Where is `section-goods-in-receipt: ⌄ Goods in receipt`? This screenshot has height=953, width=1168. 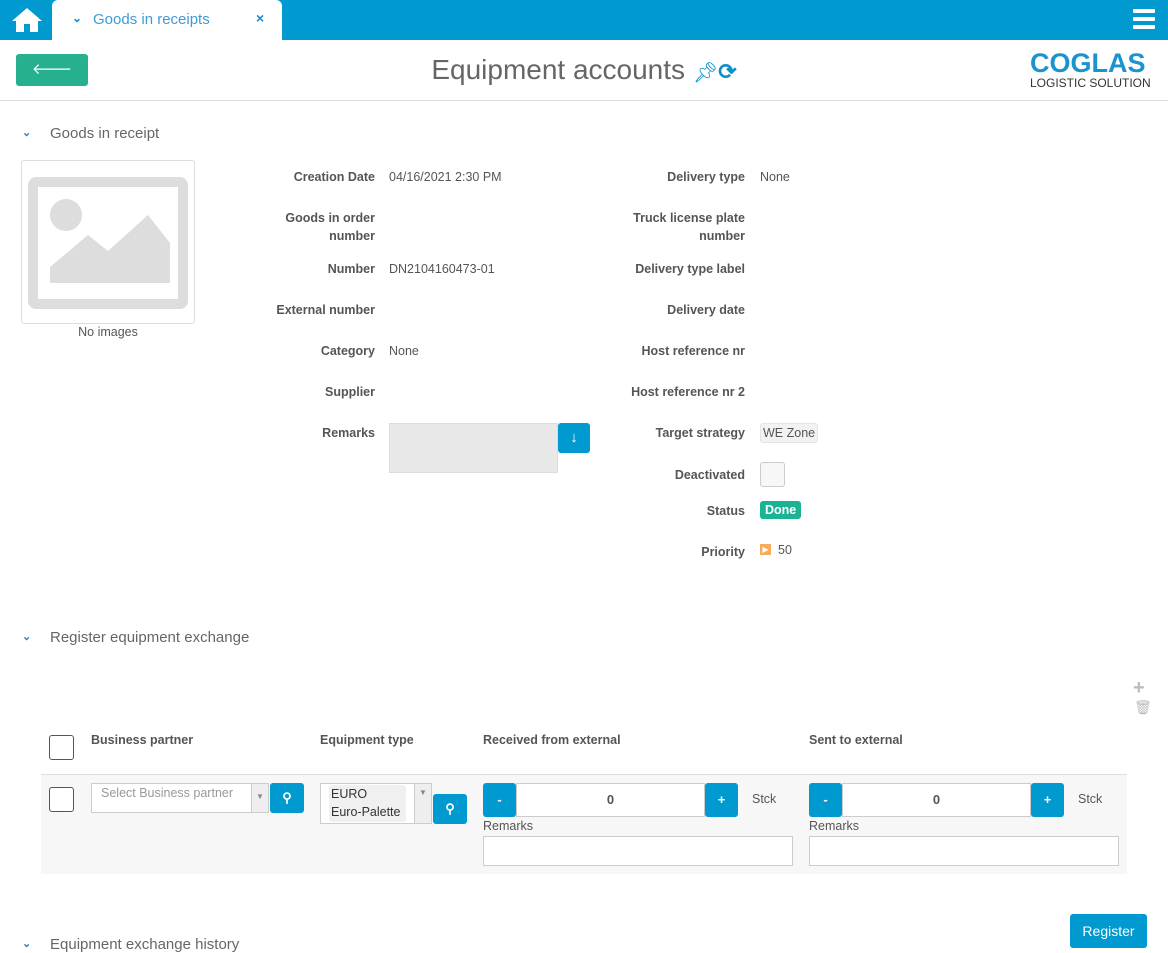
section-goods-in-receipt: ⌄ Goods in receipt is located at coordinates (91, 133).